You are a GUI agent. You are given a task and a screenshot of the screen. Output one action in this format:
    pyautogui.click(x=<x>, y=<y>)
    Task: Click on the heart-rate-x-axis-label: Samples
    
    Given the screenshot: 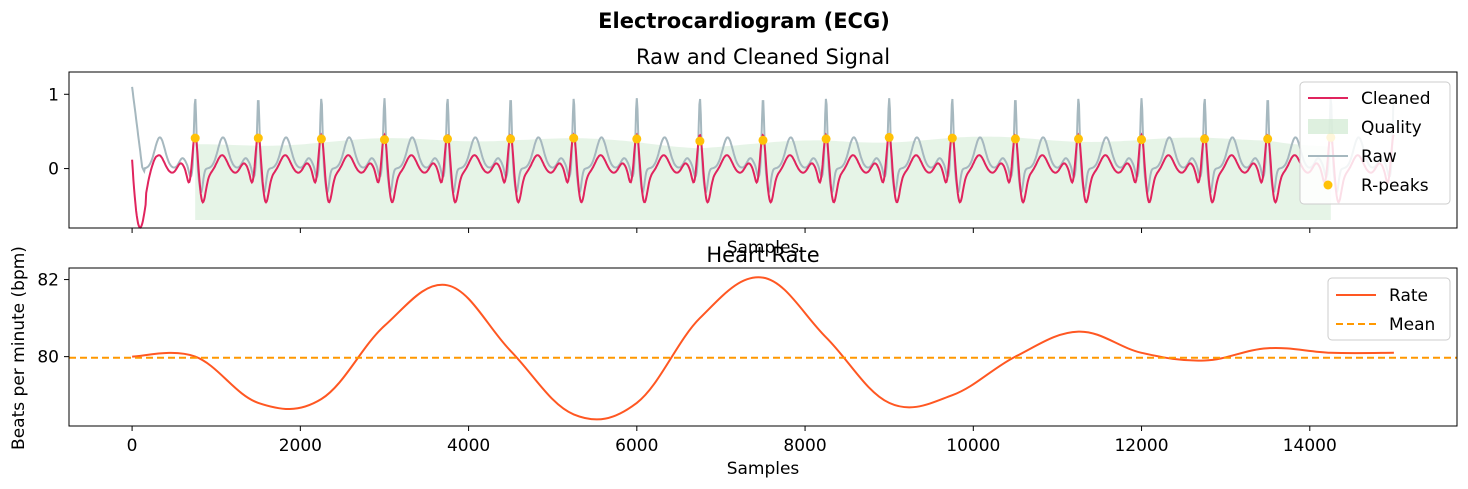 What is the action you would take?
    pyautogui.click(x=763, y=469)
    